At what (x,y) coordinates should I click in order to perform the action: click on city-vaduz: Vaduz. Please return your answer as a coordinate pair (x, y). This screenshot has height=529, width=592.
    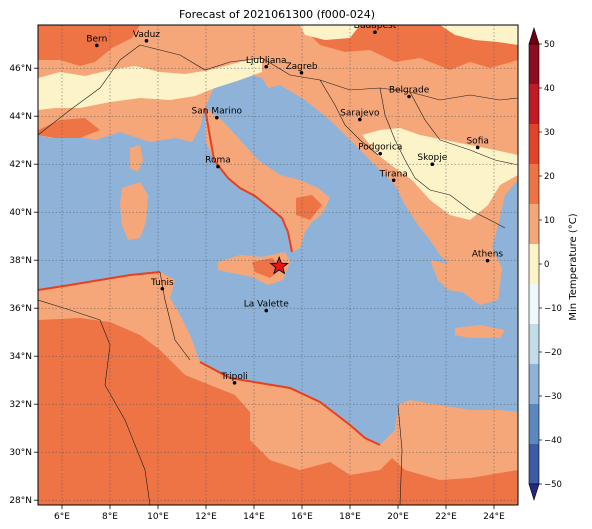
    Looking at the image, I should click on (146, 36).